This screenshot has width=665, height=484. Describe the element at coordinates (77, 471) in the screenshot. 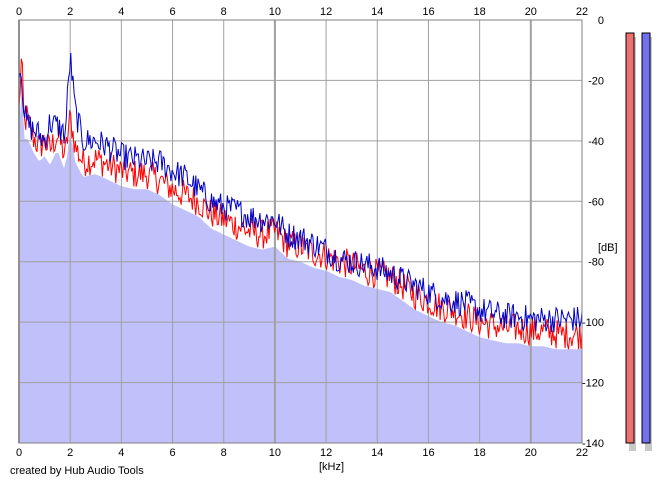

I see `credit-text: created by Hub Audio Tools` at that location.